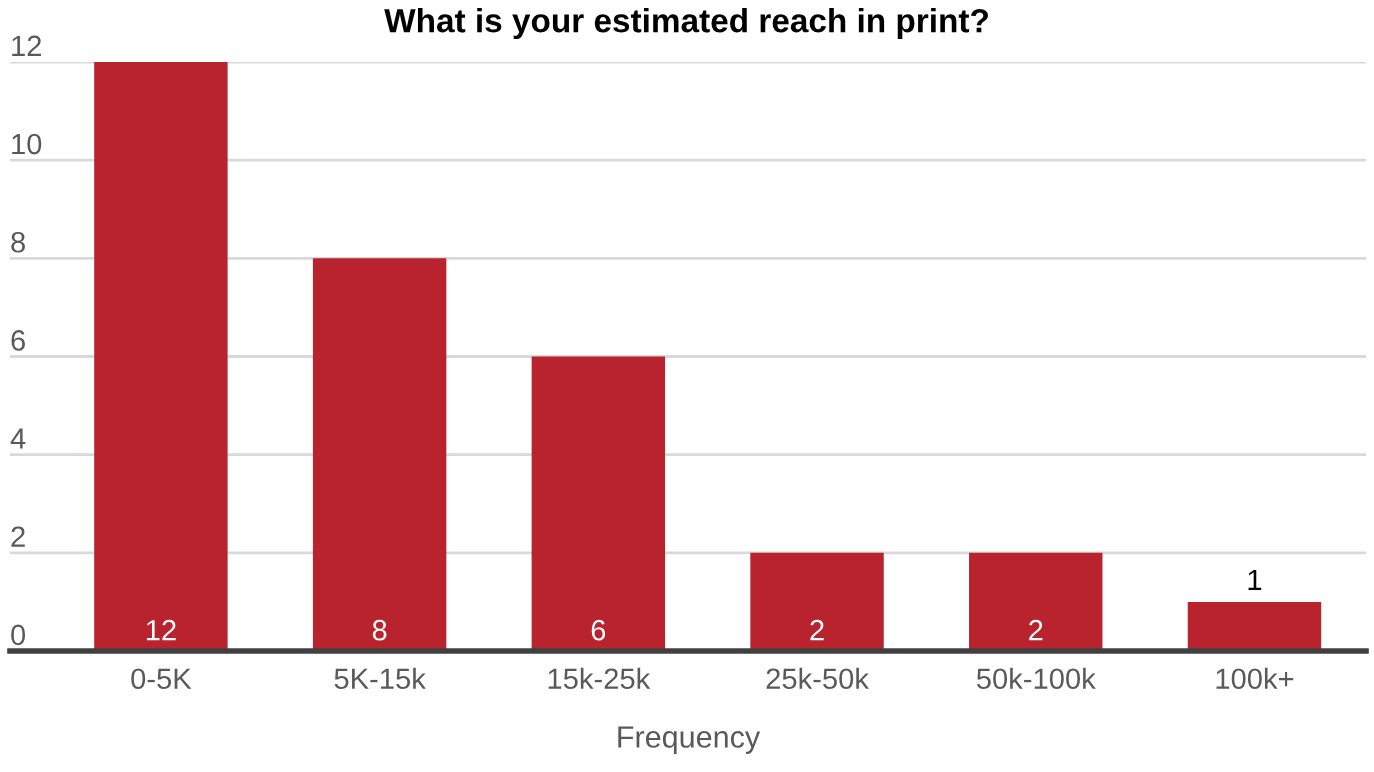  I want to click on x-tick-label: 0-5K, so click(161, 679).